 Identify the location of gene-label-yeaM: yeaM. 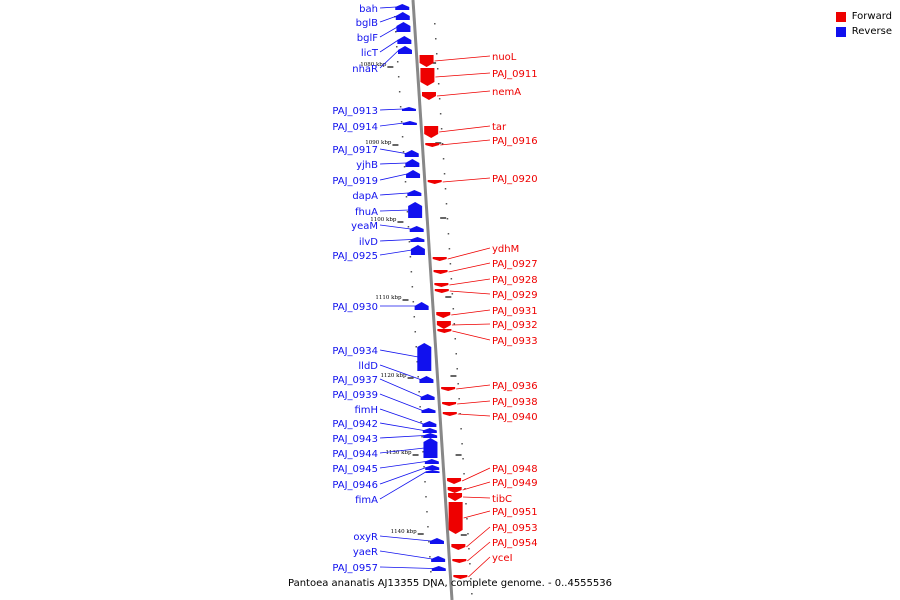
(364, 226).